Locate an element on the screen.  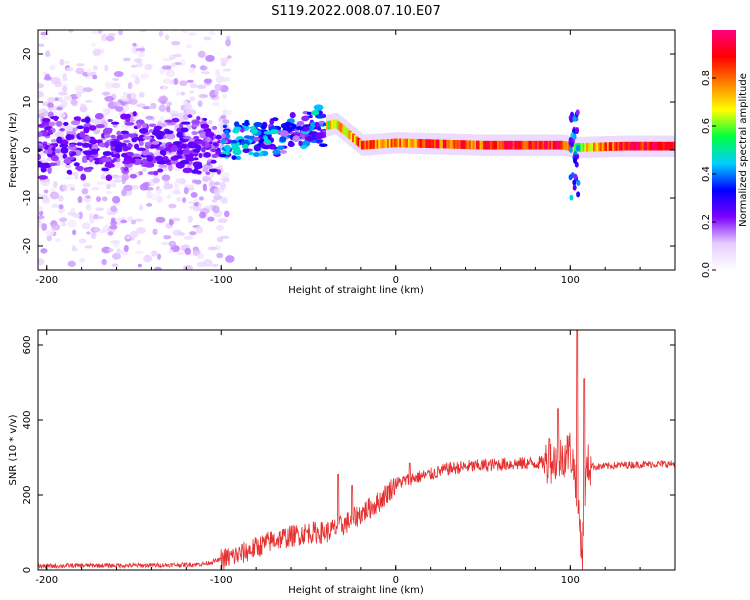
colorbar-tick-label: 0.8 is located at coordinates (706, 78).